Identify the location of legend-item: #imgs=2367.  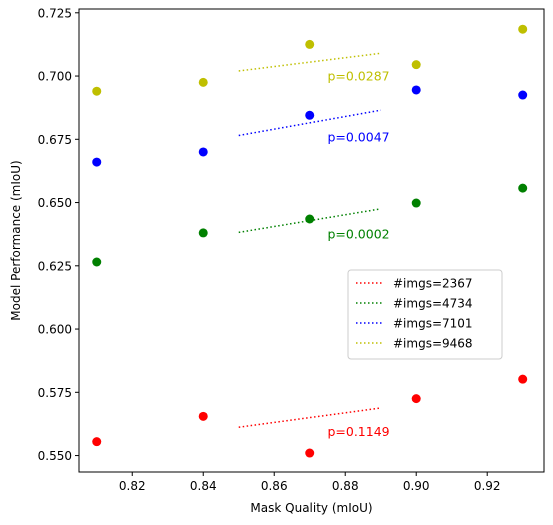
(414, 284).